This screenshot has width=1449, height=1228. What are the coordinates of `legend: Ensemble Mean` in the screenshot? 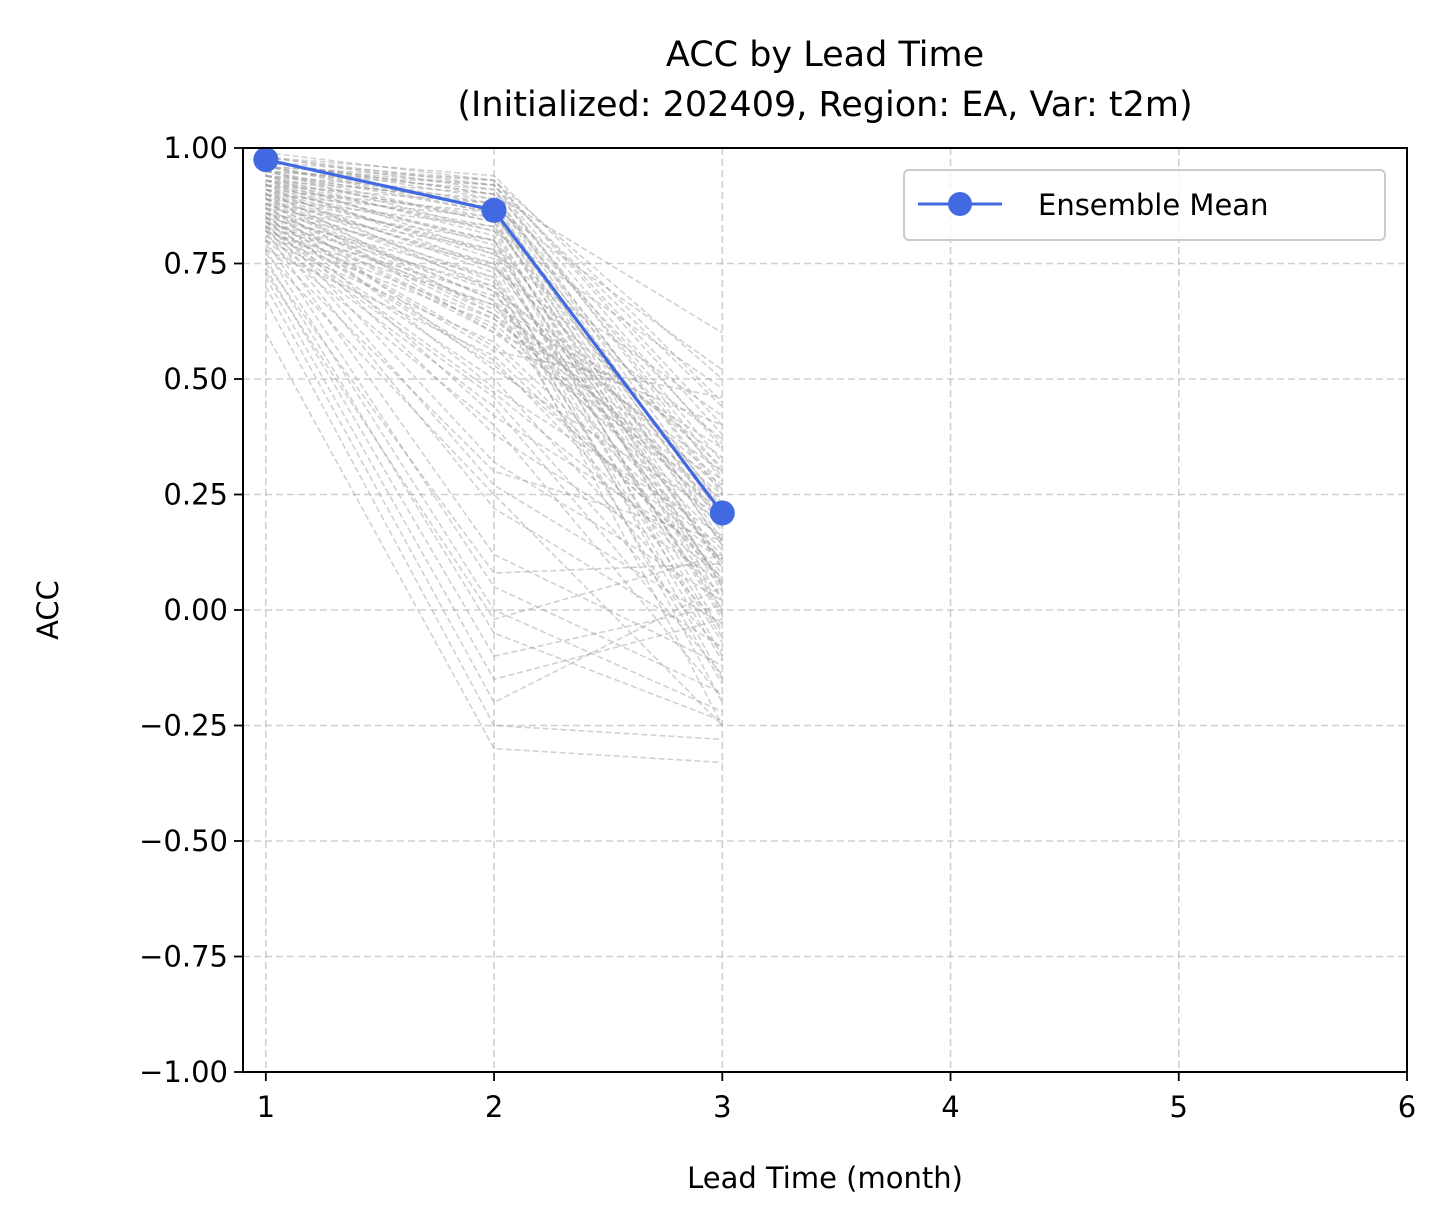 It's located at (1144, 205).